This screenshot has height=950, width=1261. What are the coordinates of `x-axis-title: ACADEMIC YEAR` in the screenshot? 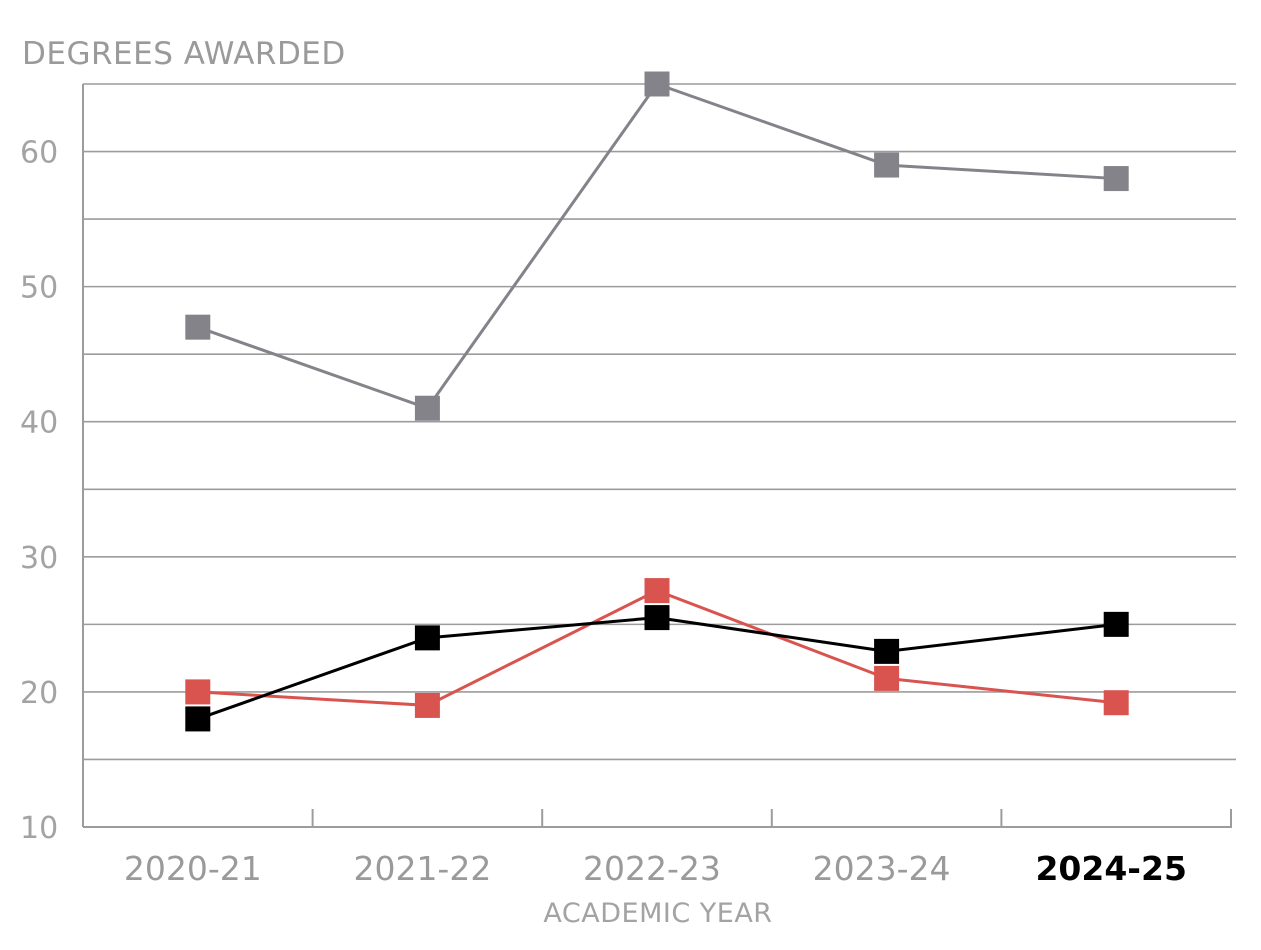 It's located at (657, 913).